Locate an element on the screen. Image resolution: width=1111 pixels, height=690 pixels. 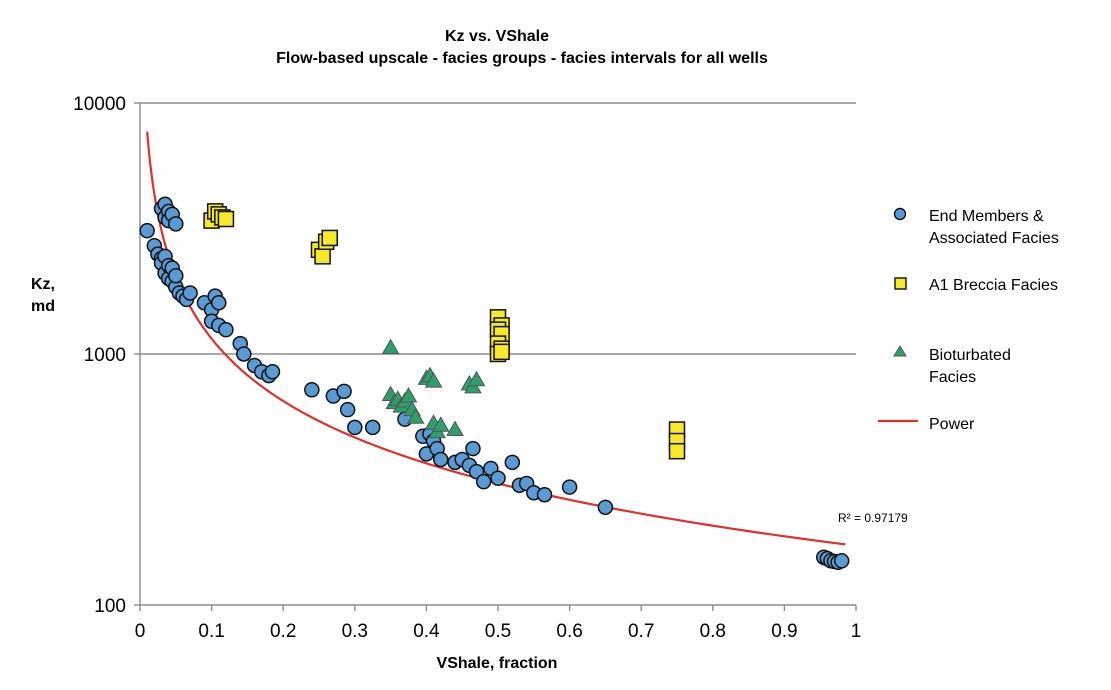
y-axis-title-line-2: md is located at coordinates (43, 306).